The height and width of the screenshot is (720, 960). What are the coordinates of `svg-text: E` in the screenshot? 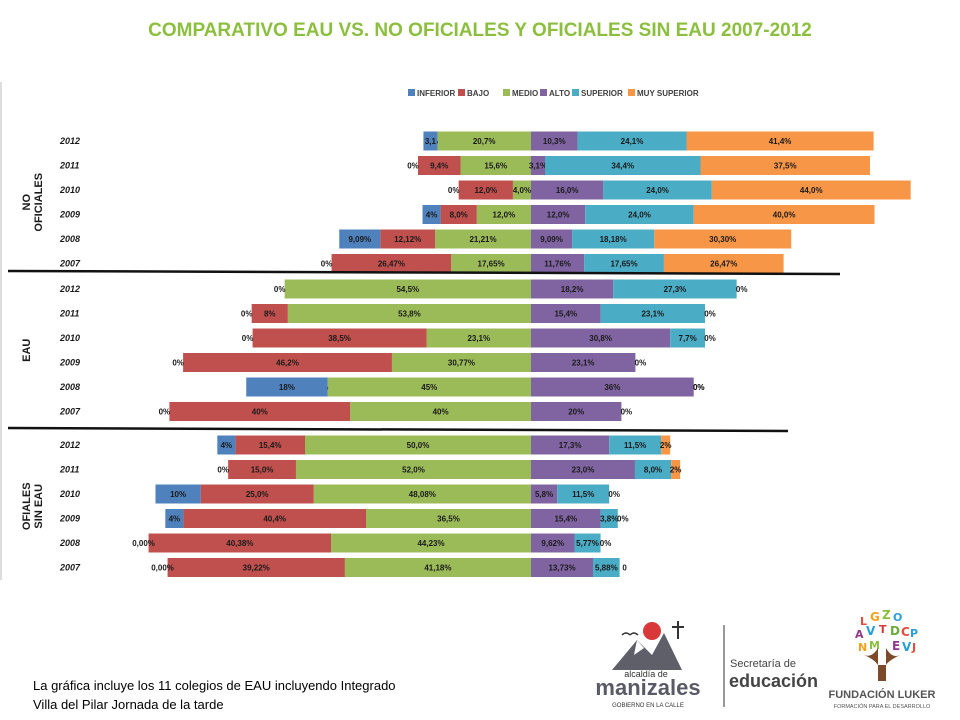 It's located at (896, 646).